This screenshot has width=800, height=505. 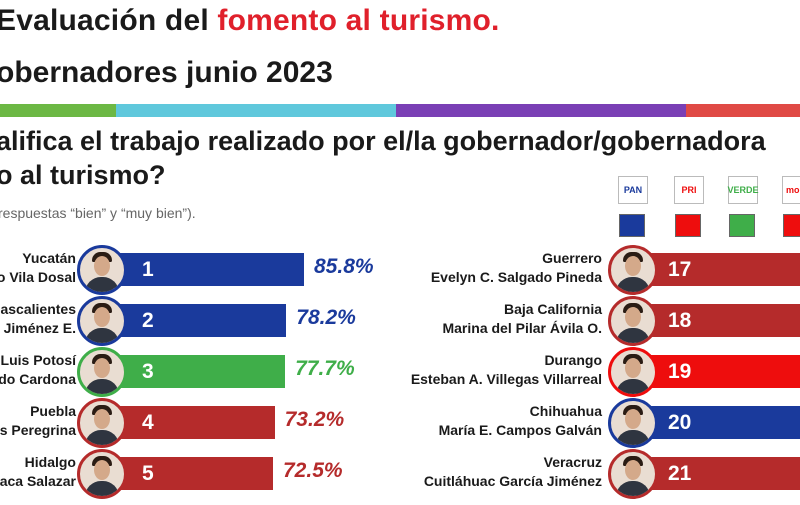 What do you see at coordinates (516, 268) in the screenshot?
I see `governor-label: Guerrero Evelyn C. Salgado Pineda` at bounding box center [516, 268].